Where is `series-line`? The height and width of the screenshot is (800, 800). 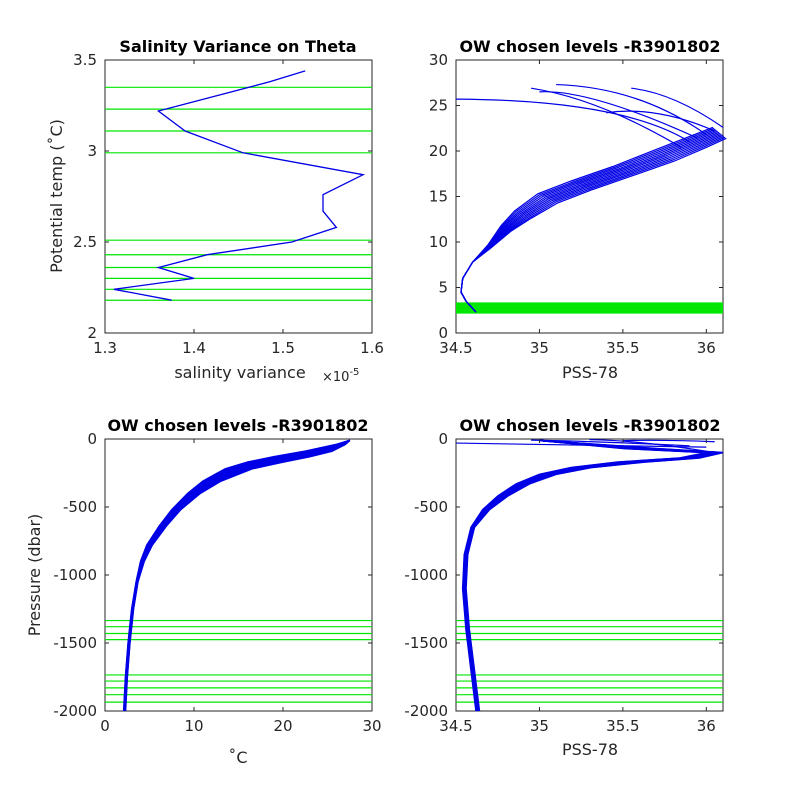
series-line is located at coordinates (239, 185).